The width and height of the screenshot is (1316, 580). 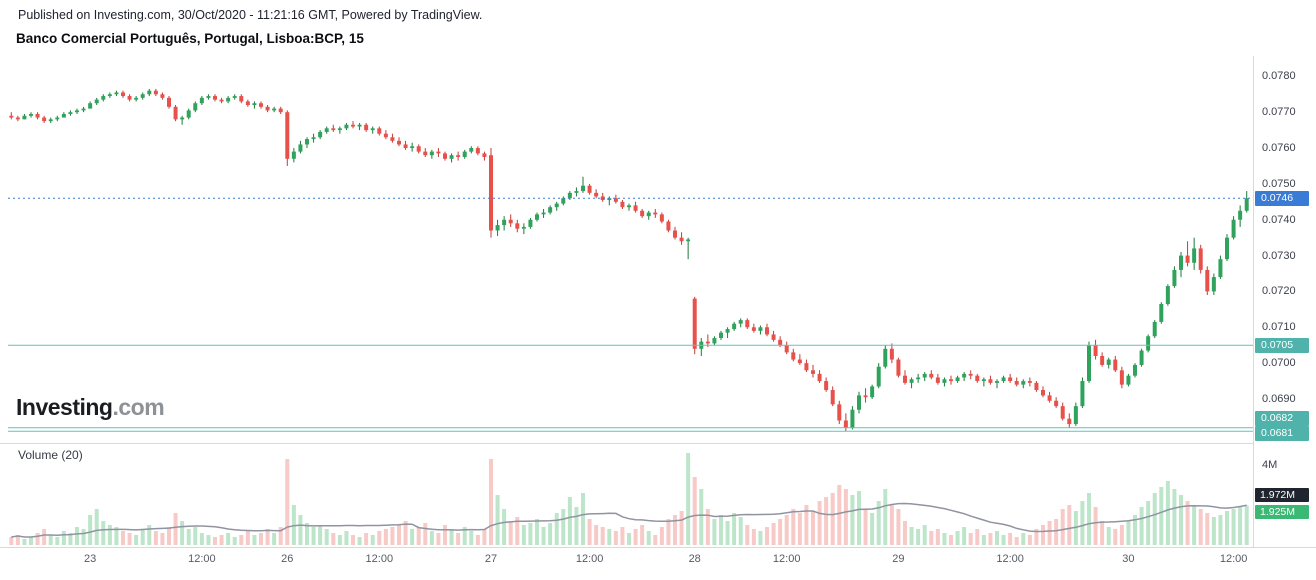 What do you see at coordinates (1279, 76) in the screenshot?
I see `price-tick-label: 0.0780` at bounding box center [1279, 76].